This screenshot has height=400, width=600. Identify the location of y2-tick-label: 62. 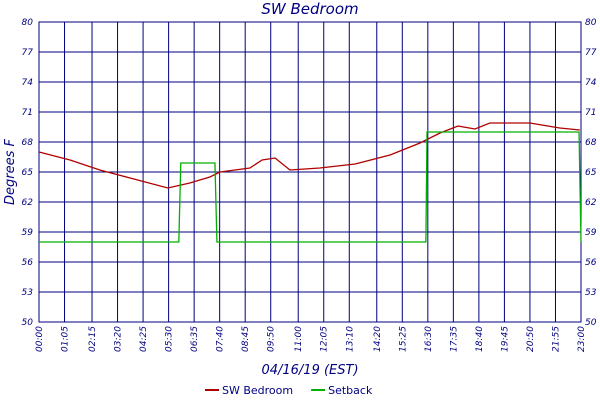
(591, 203).